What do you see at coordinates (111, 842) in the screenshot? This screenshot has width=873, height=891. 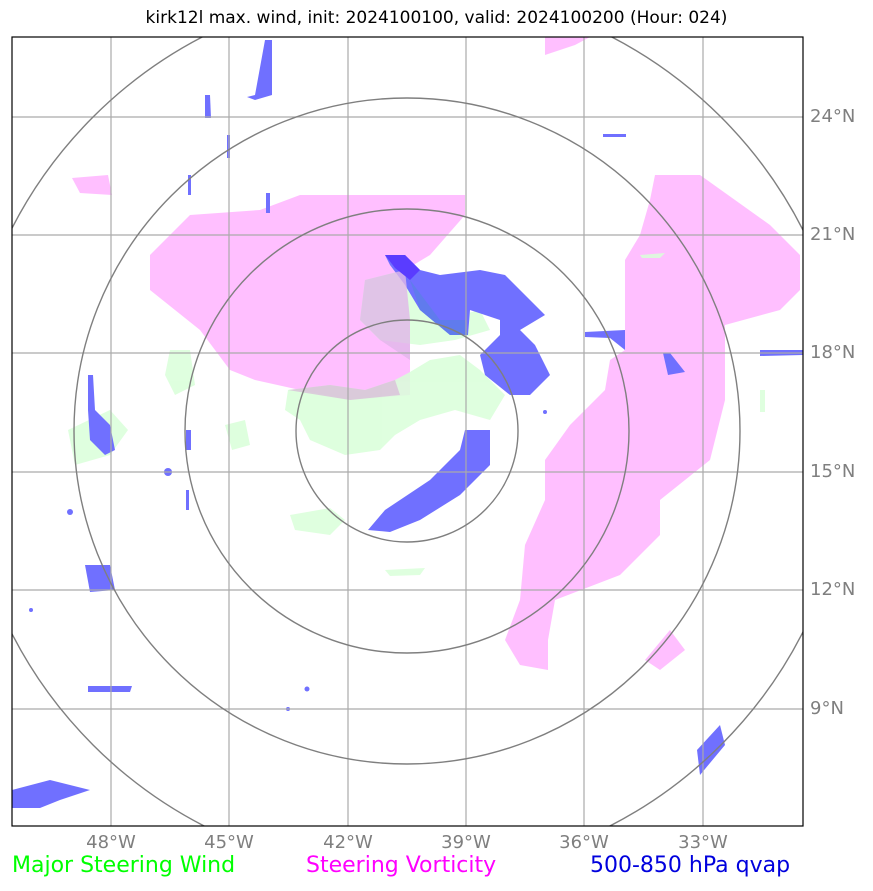 I see `lon-label-48w: 48°W` at bounding box center [111, 842].